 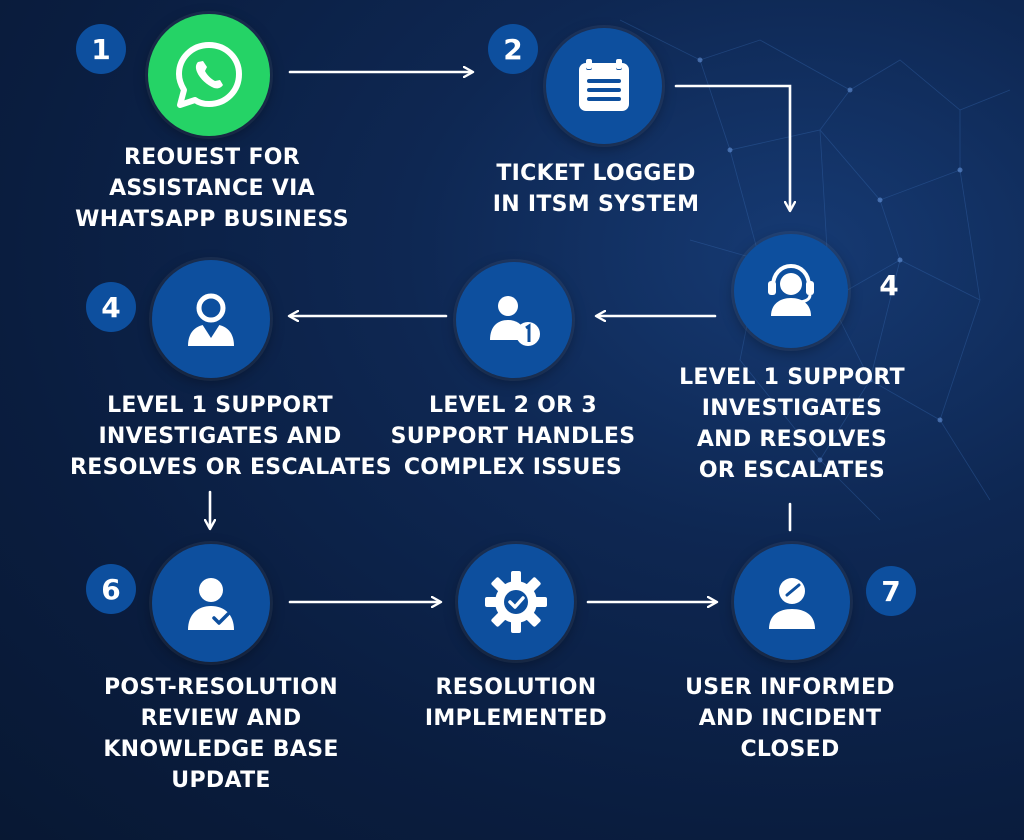 I want to click on user-icon, so click(x=211, y=319).